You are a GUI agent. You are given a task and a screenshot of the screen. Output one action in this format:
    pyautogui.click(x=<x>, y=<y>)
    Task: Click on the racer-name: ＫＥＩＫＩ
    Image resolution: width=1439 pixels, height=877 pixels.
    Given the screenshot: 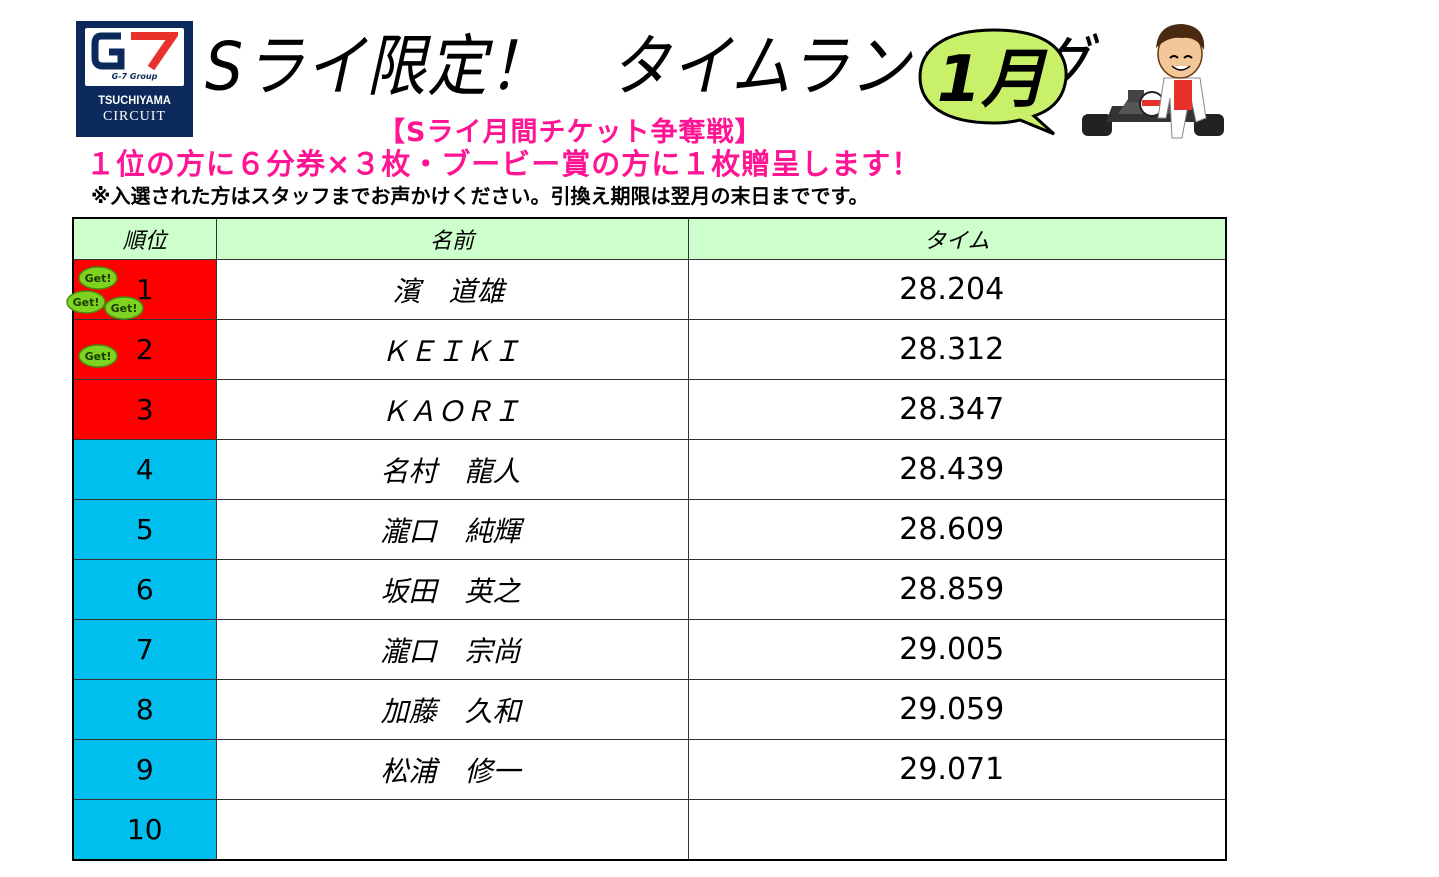 What is the action you would take?
    pyautogui.click(x=450, y=351)
    